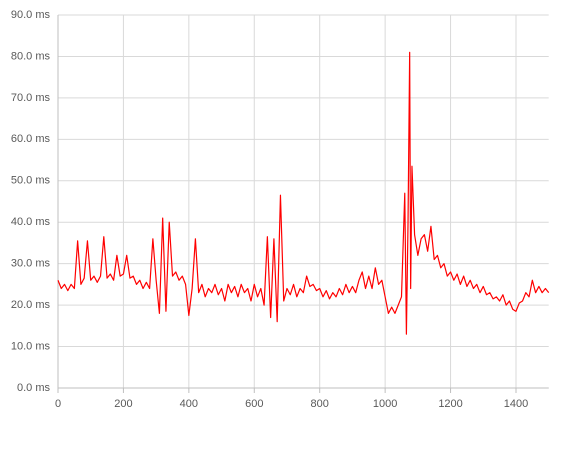 The width and height of the screenshot is (576, 455). I want to click on y-tick-label: 90.0 ms, so click(31, 15).